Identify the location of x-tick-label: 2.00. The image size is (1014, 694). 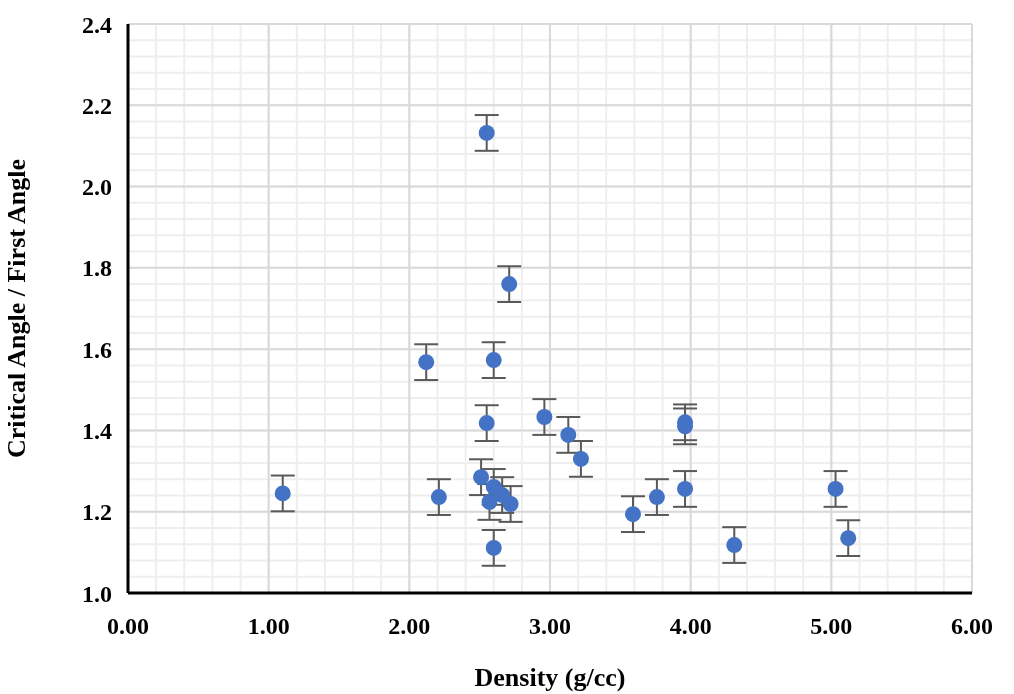
(409, 626).